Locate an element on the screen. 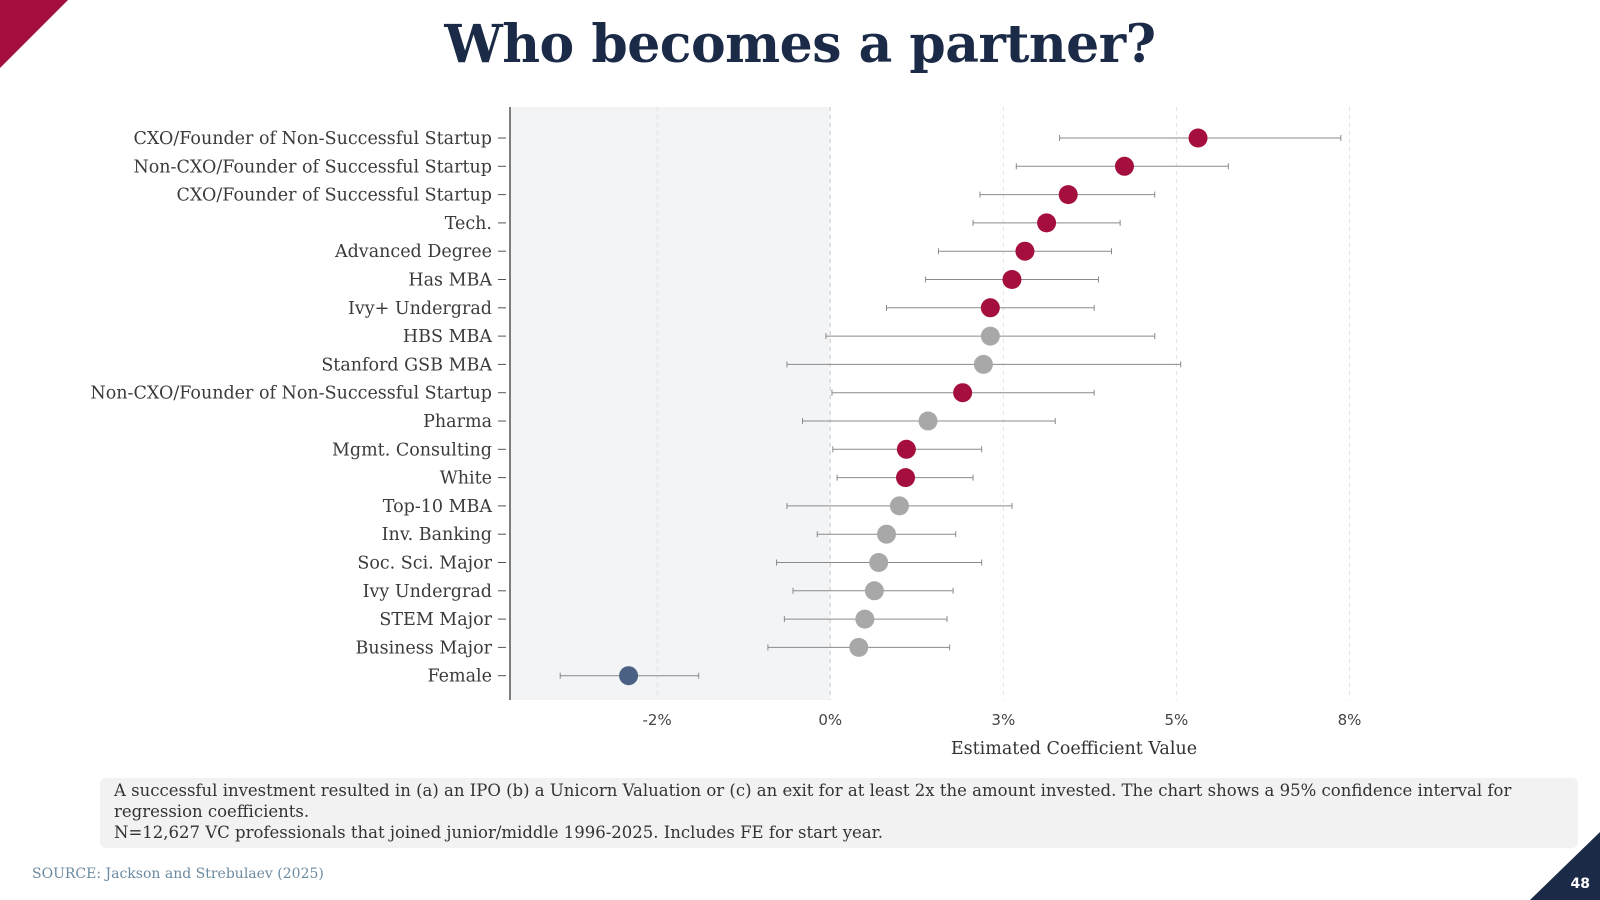 This screenshot has width=1600, height=900. y-tick-label: Advanced Degree is located at coordinates (413, 252).